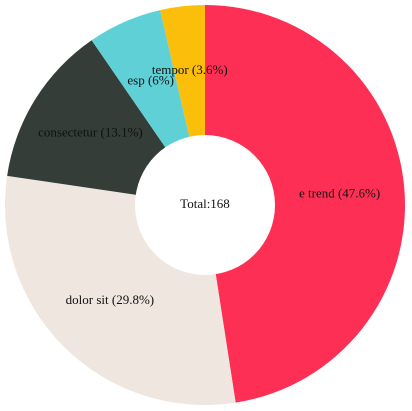 Image resolution: width=412 pixels, height=411 pixels. I want to click on center-label: Total:168, so click(205, 203).